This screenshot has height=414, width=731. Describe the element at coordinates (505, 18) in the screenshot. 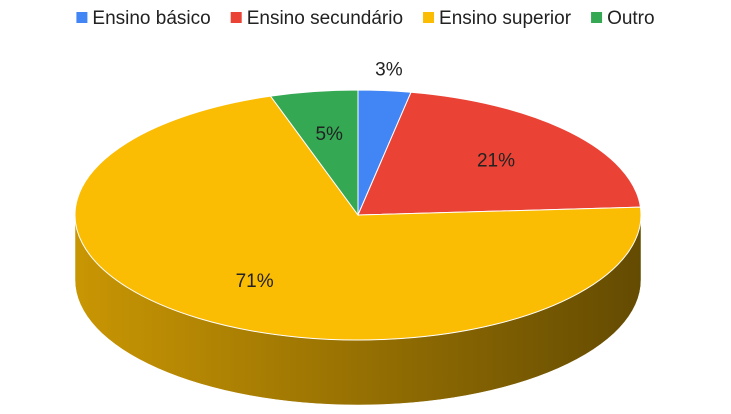

I see `legend-label: Ensino superior` at that location.